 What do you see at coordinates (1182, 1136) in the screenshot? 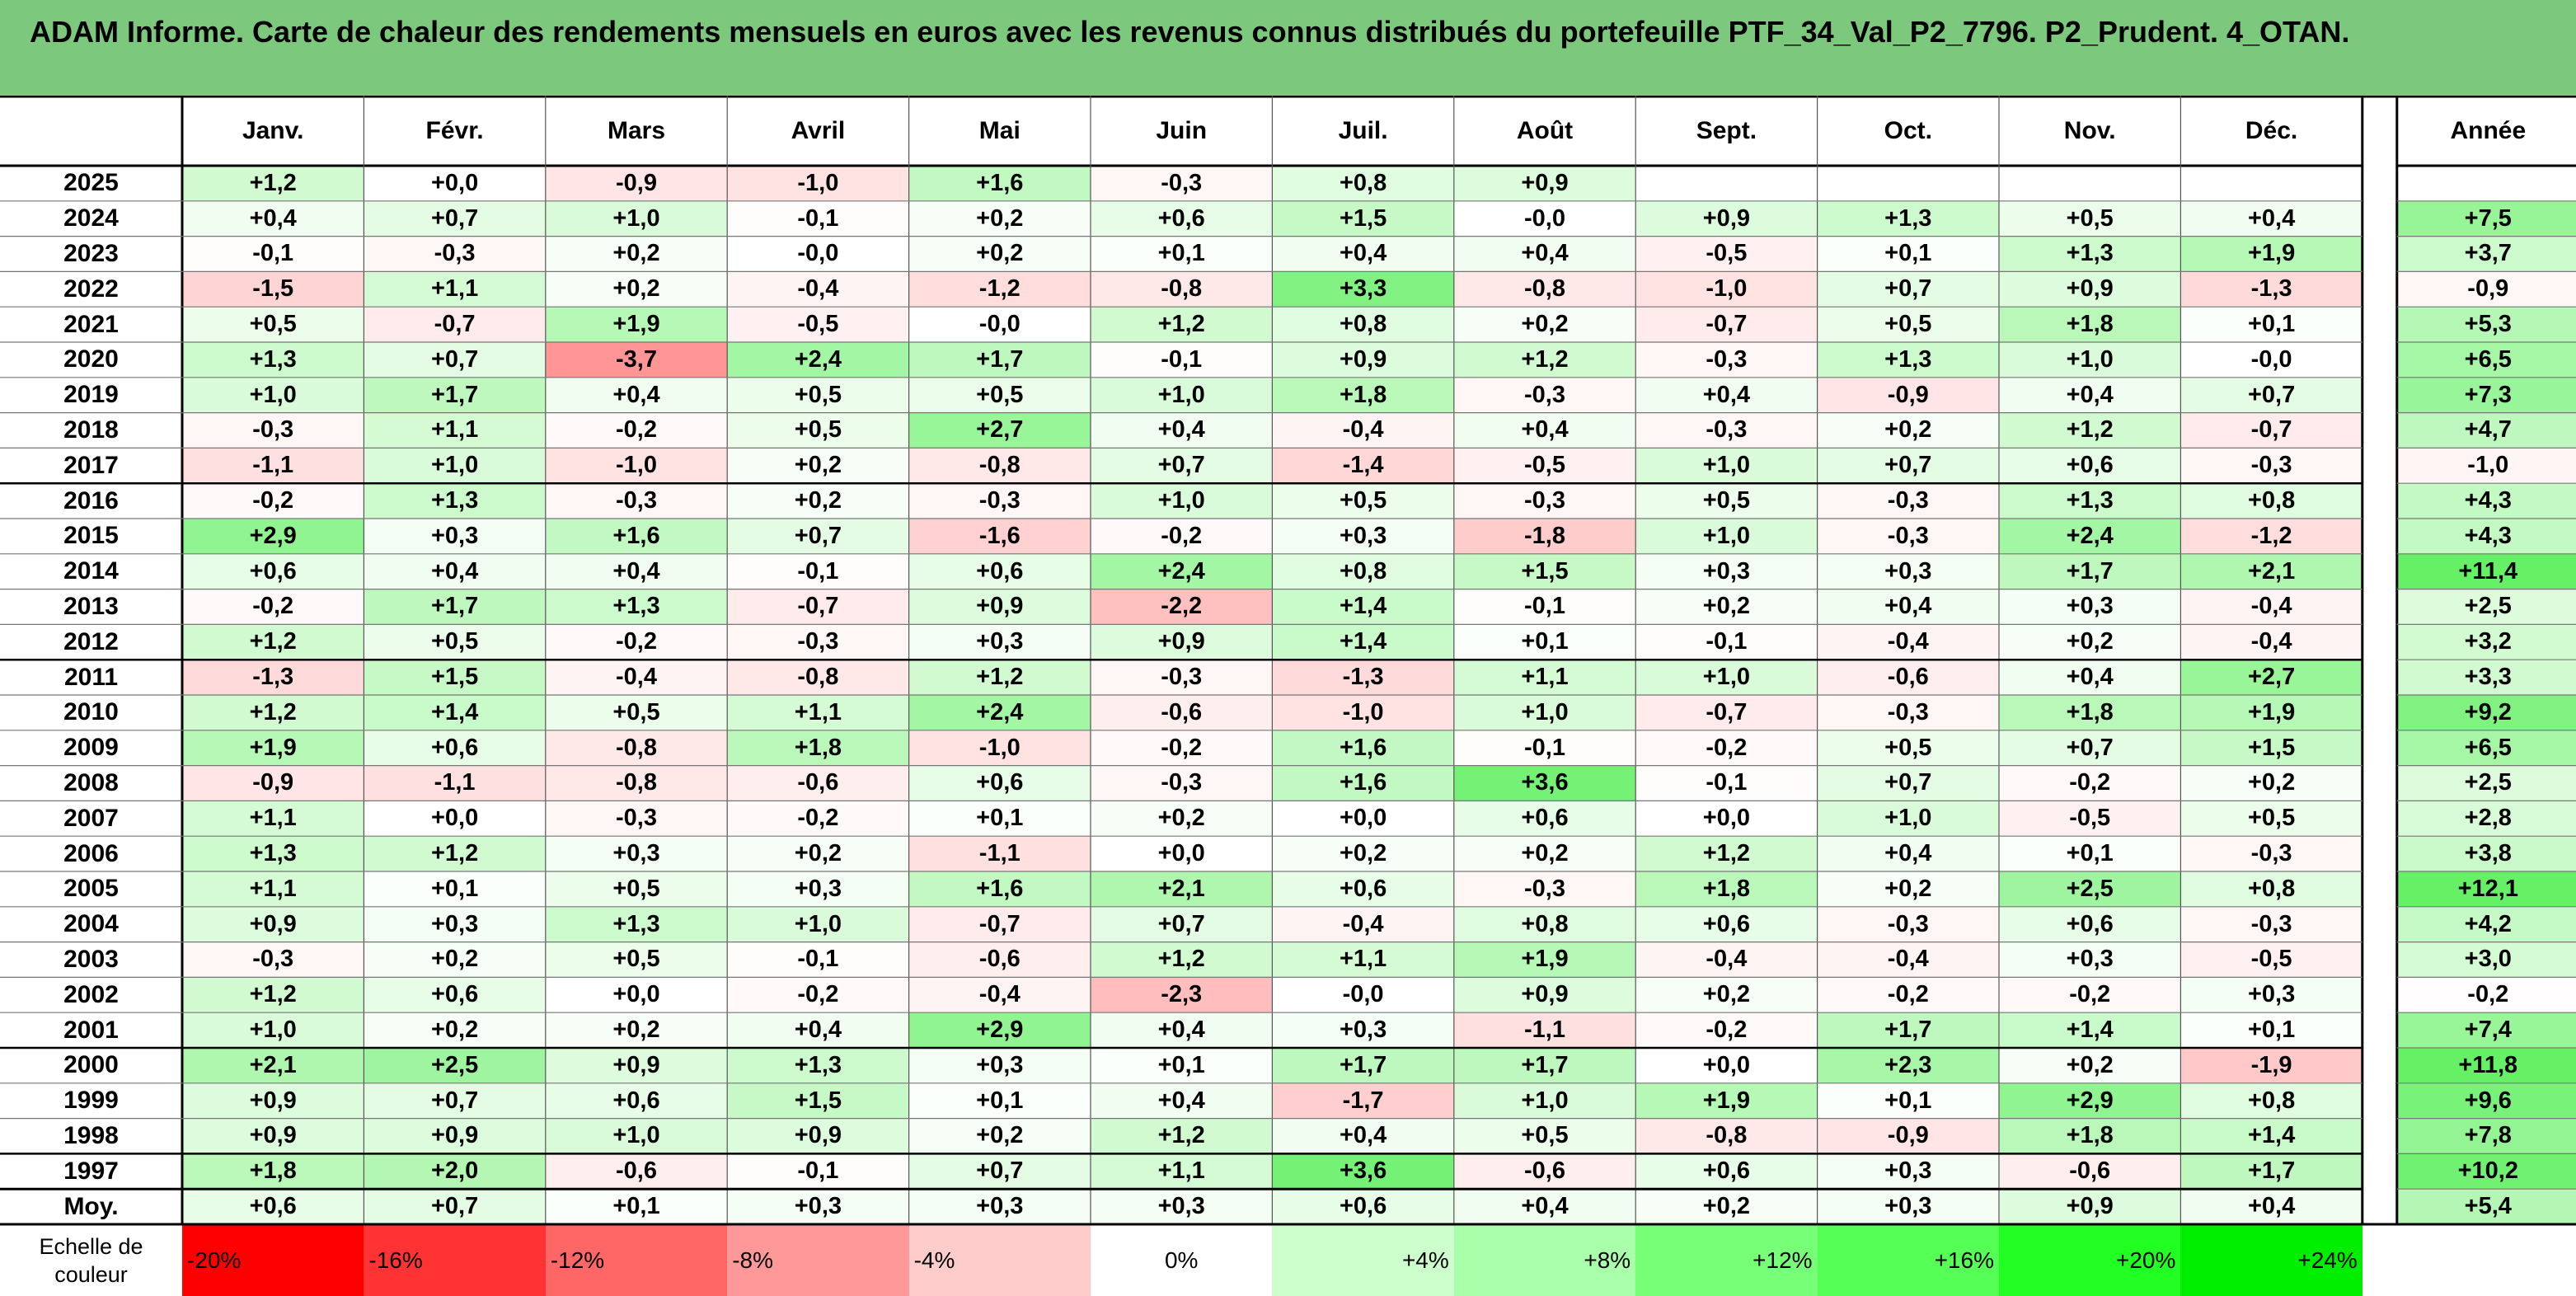
I see `month-value-cell: +1,2` at bounding box center [1182, 1136].